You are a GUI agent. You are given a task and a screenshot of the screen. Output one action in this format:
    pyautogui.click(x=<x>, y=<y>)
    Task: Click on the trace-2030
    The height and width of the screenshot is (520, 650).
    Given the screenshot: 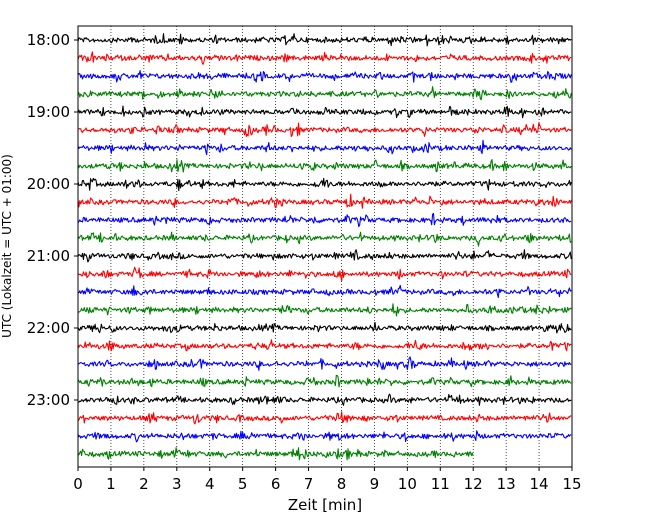 What is the action you would take?
    pyautogui.click(x=324, y=220)
    